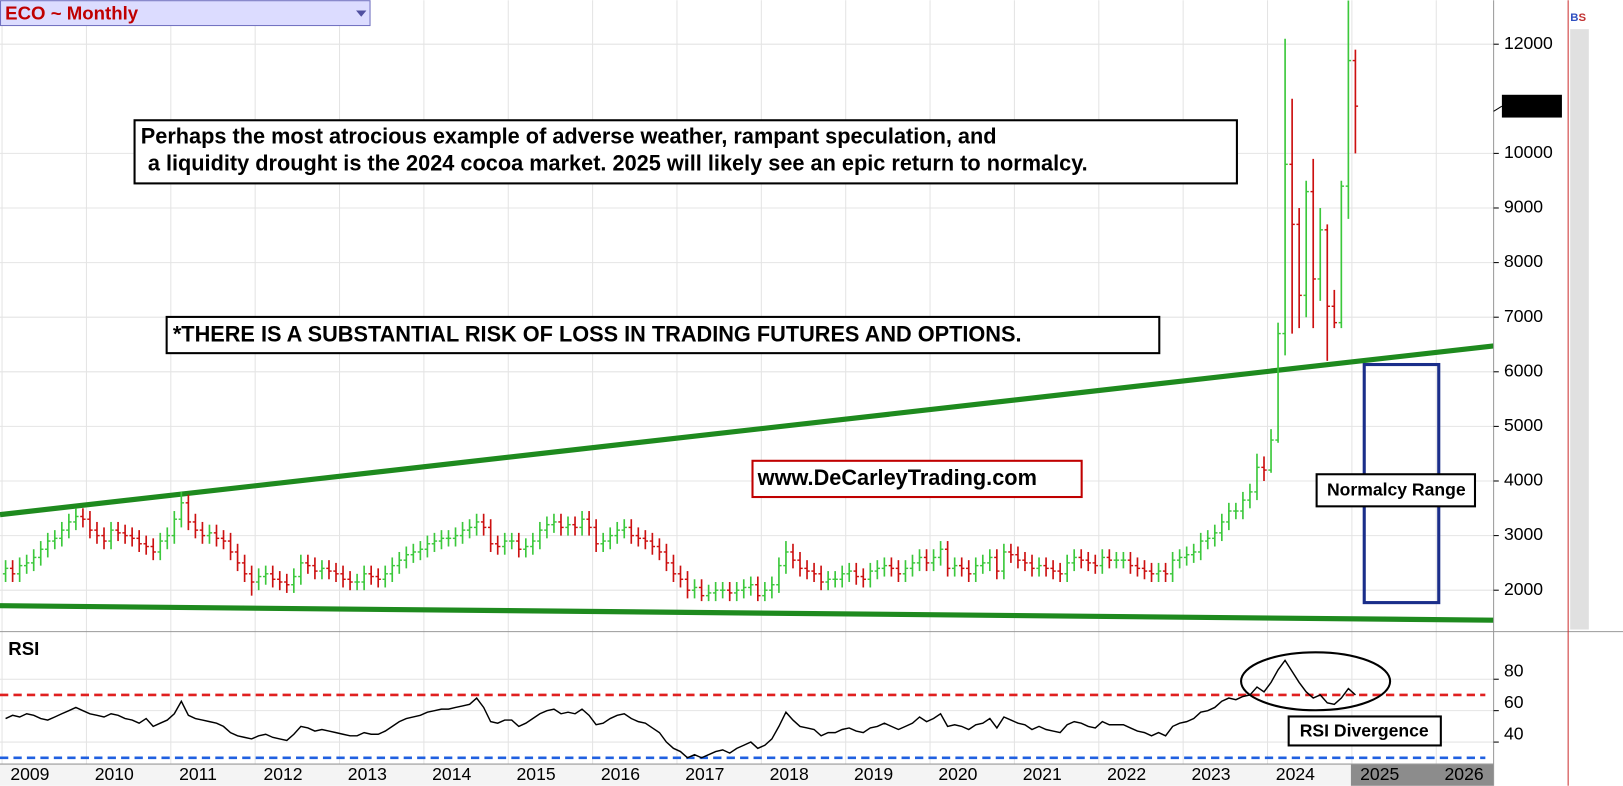 The image size is (1623, 786). What do you see at coordinates (620, 774) in the screenshot?
I see `x-tick-label: 2016` at bounding box center [620, 774].